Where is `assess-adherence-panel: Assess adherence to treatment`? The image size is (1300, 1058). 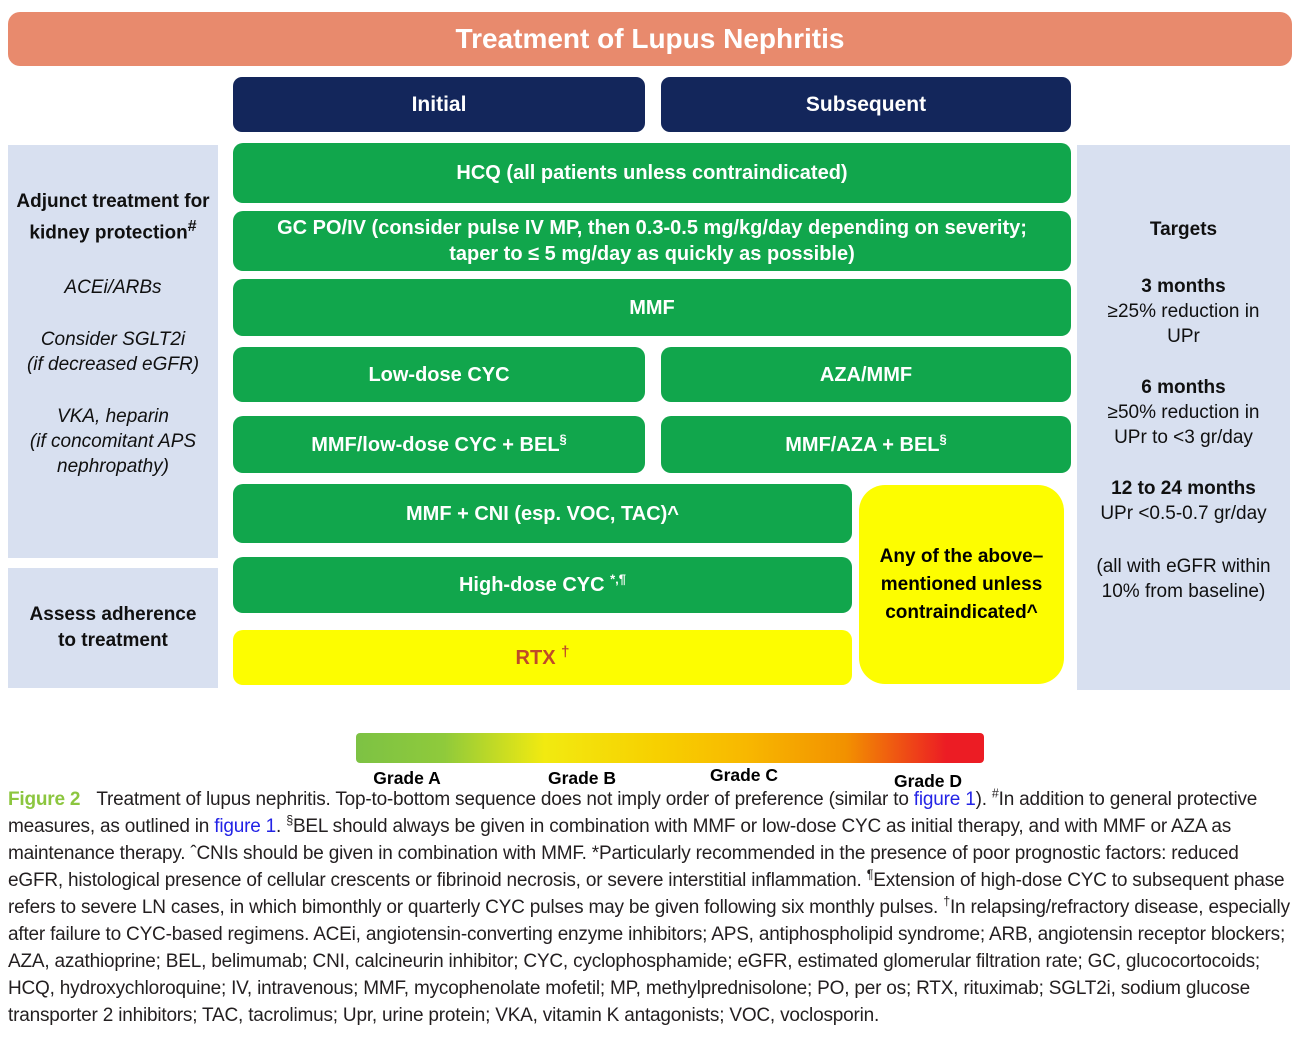
assess-adherence-panel: Assess adherence to treatment is located at coordinates (113, 628).